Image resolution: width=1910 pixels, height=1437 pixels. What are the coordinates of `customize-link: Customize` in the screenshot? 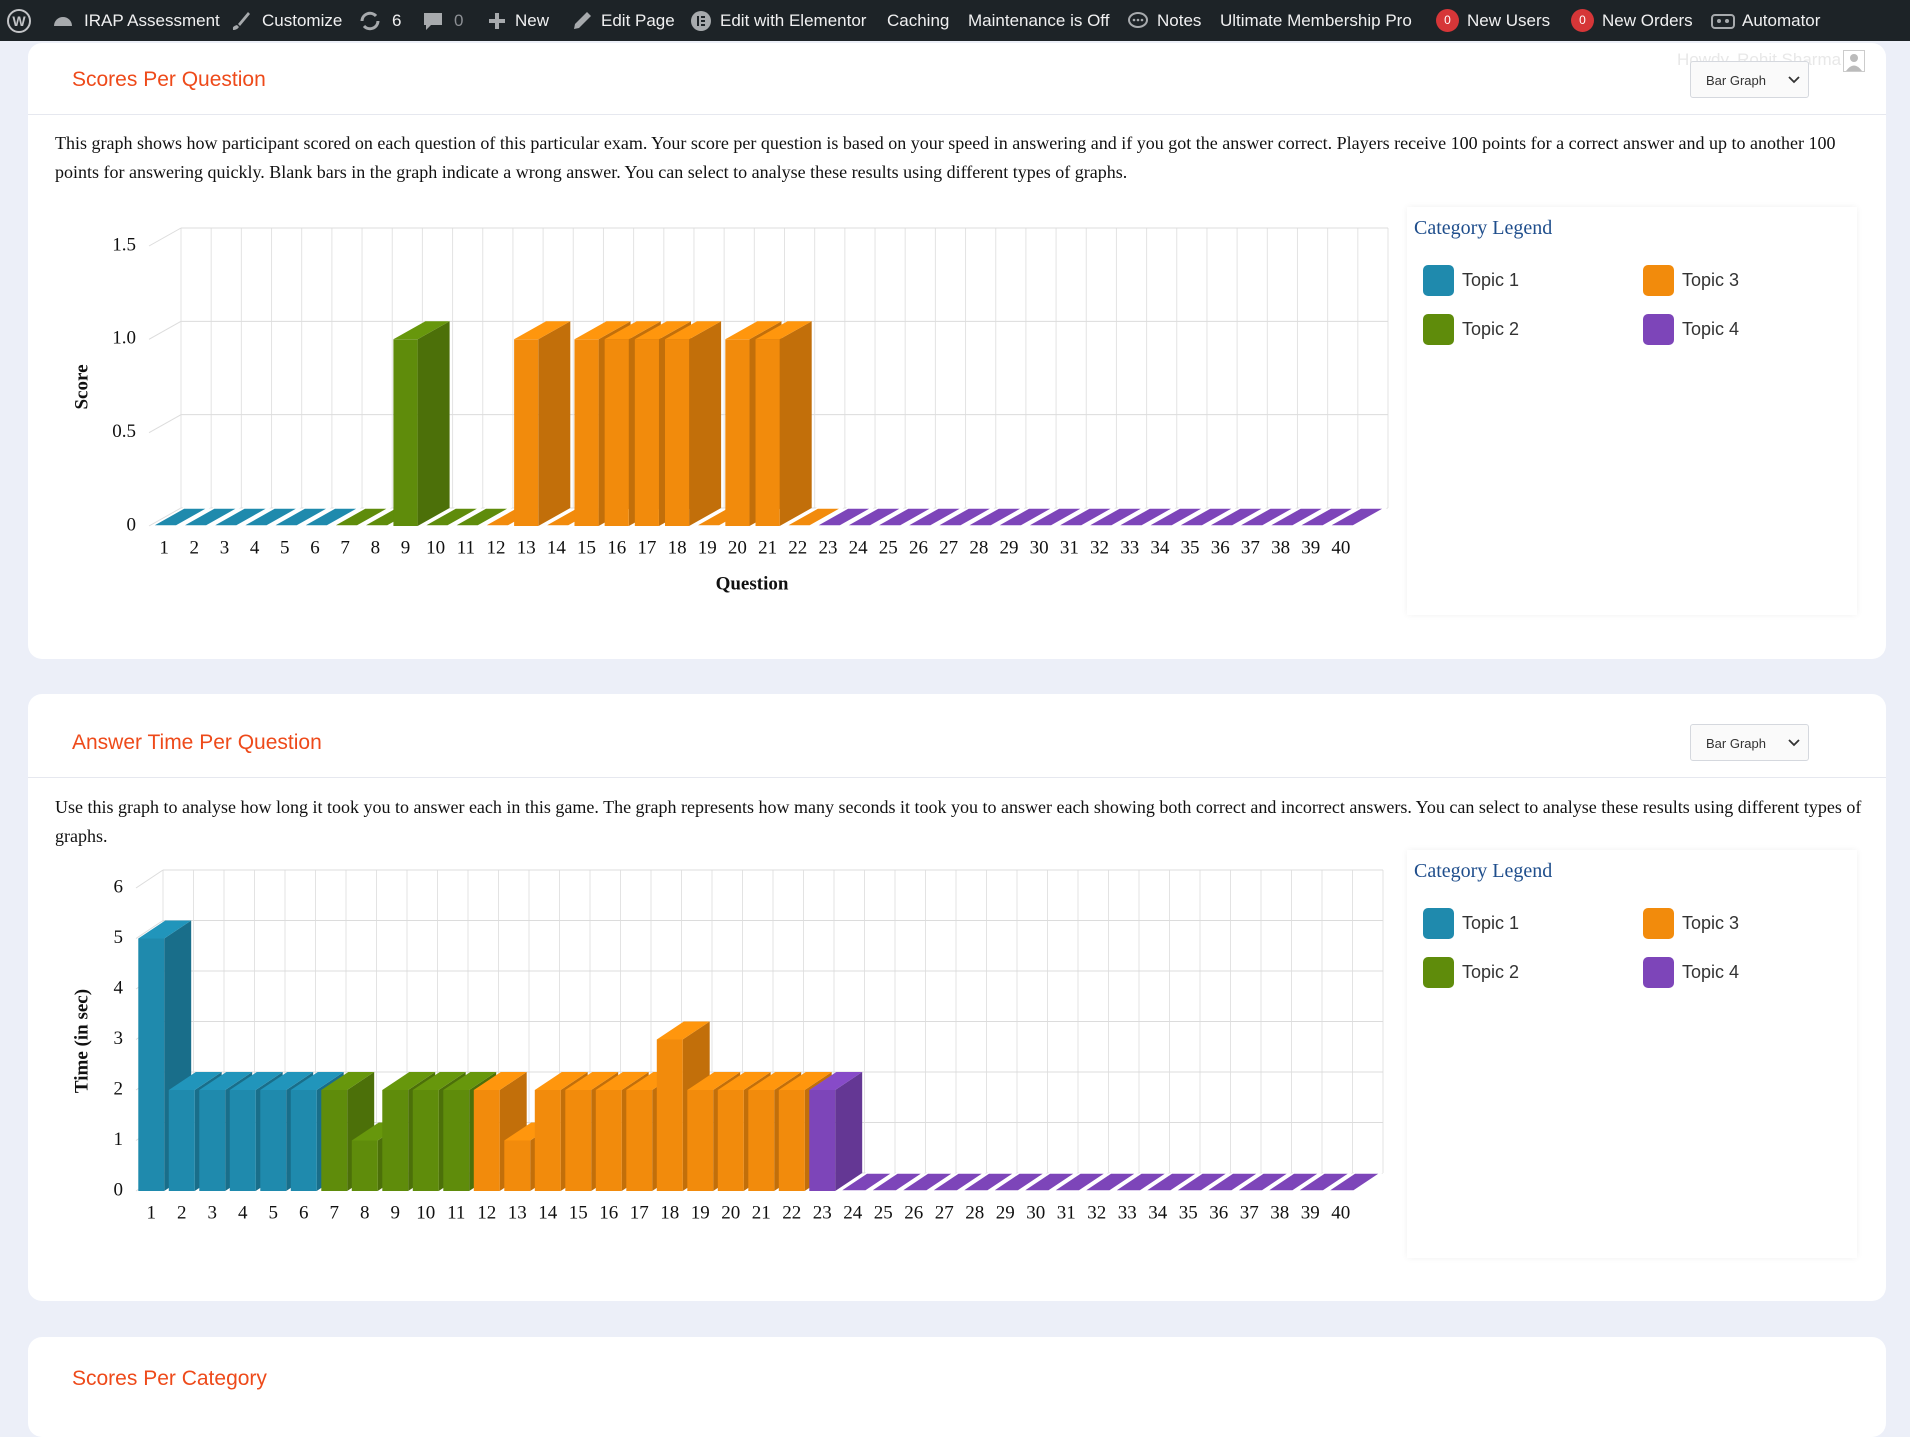 It's located at (302, 20).